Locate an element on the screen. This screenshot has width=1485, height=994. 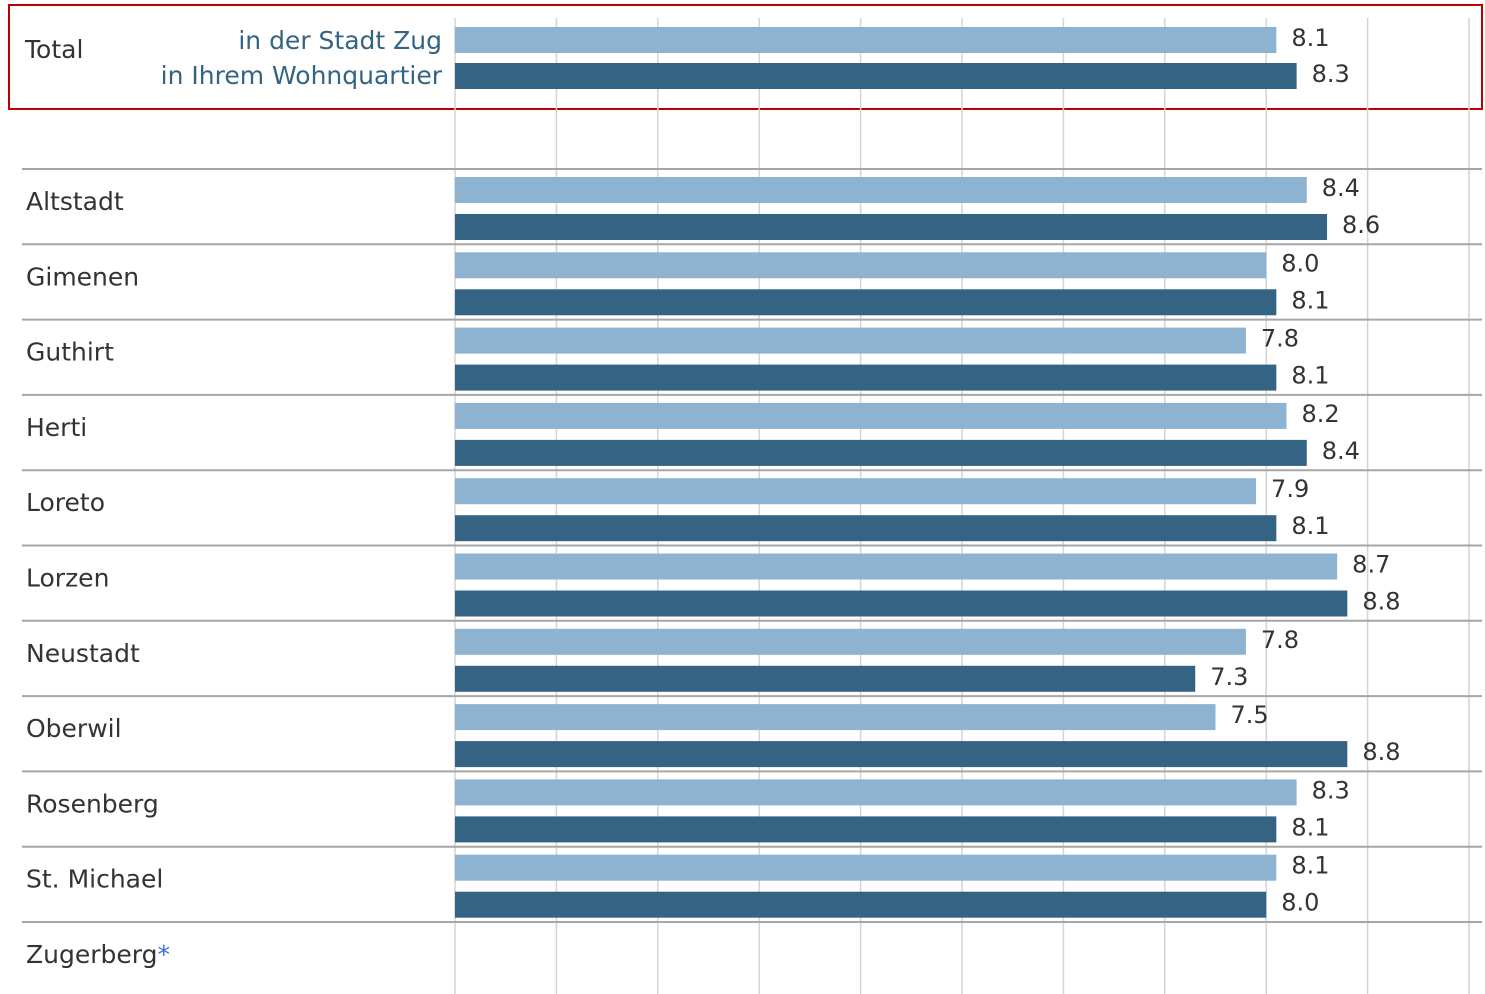
value-label: 7.9 is located at coordinates (1290, 489).